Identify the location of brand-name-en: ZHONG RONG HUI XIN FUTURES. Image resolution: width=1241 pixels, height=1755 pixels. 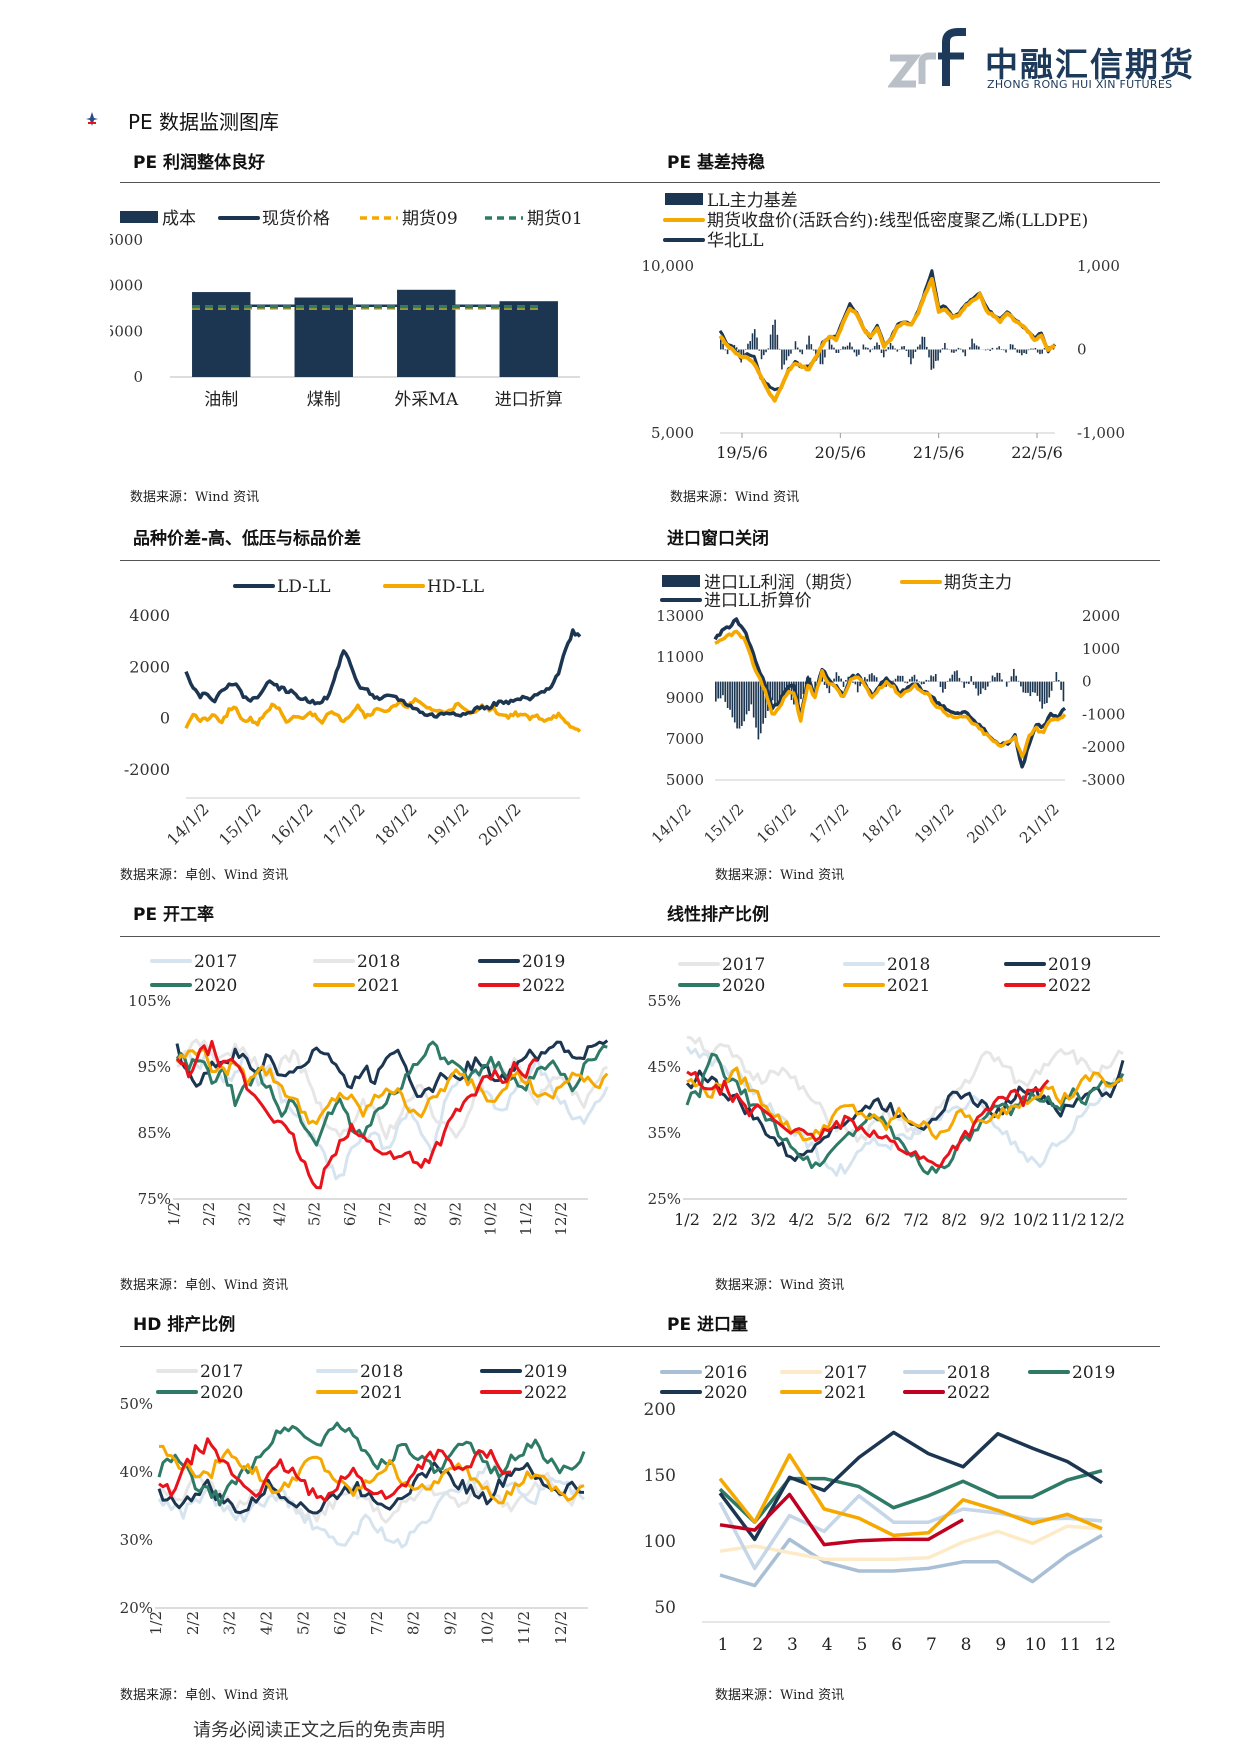
(1080, 84).